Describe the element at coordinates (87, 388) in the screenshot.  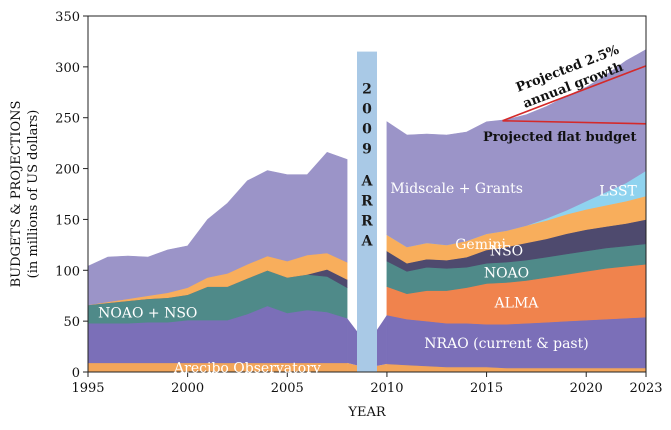
I see `x-tick-label: 1995` at that location.